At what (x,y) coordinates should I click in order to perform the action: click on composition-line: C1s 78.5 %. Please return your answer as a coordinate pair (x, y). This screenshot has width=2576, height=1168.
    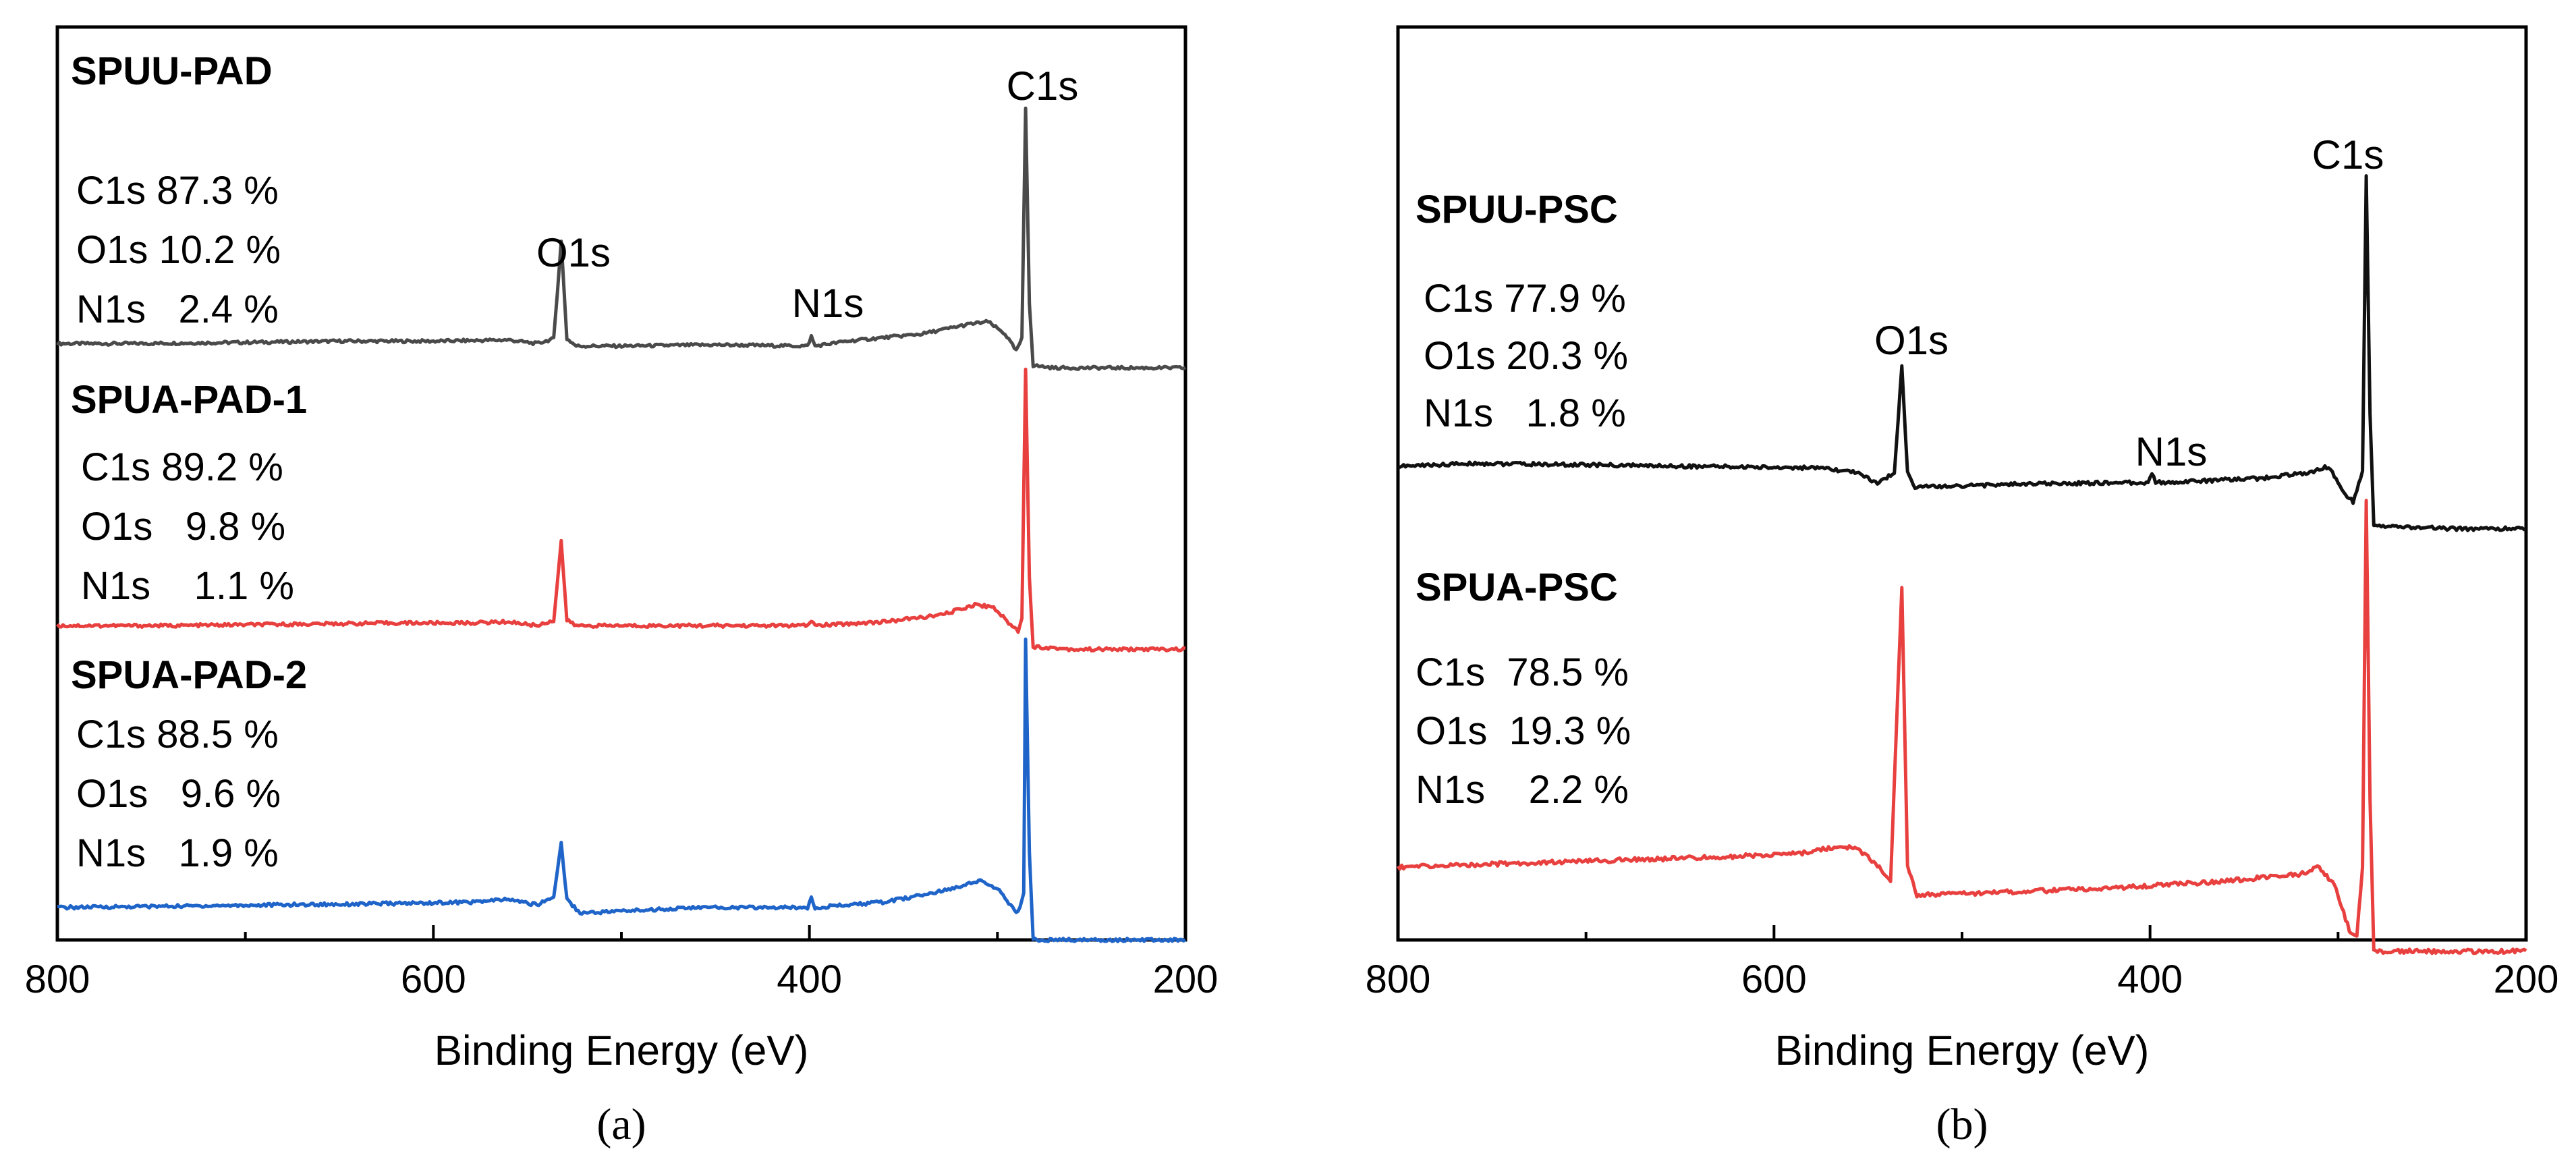
    Looking at the image, I should click on (1522, 672).